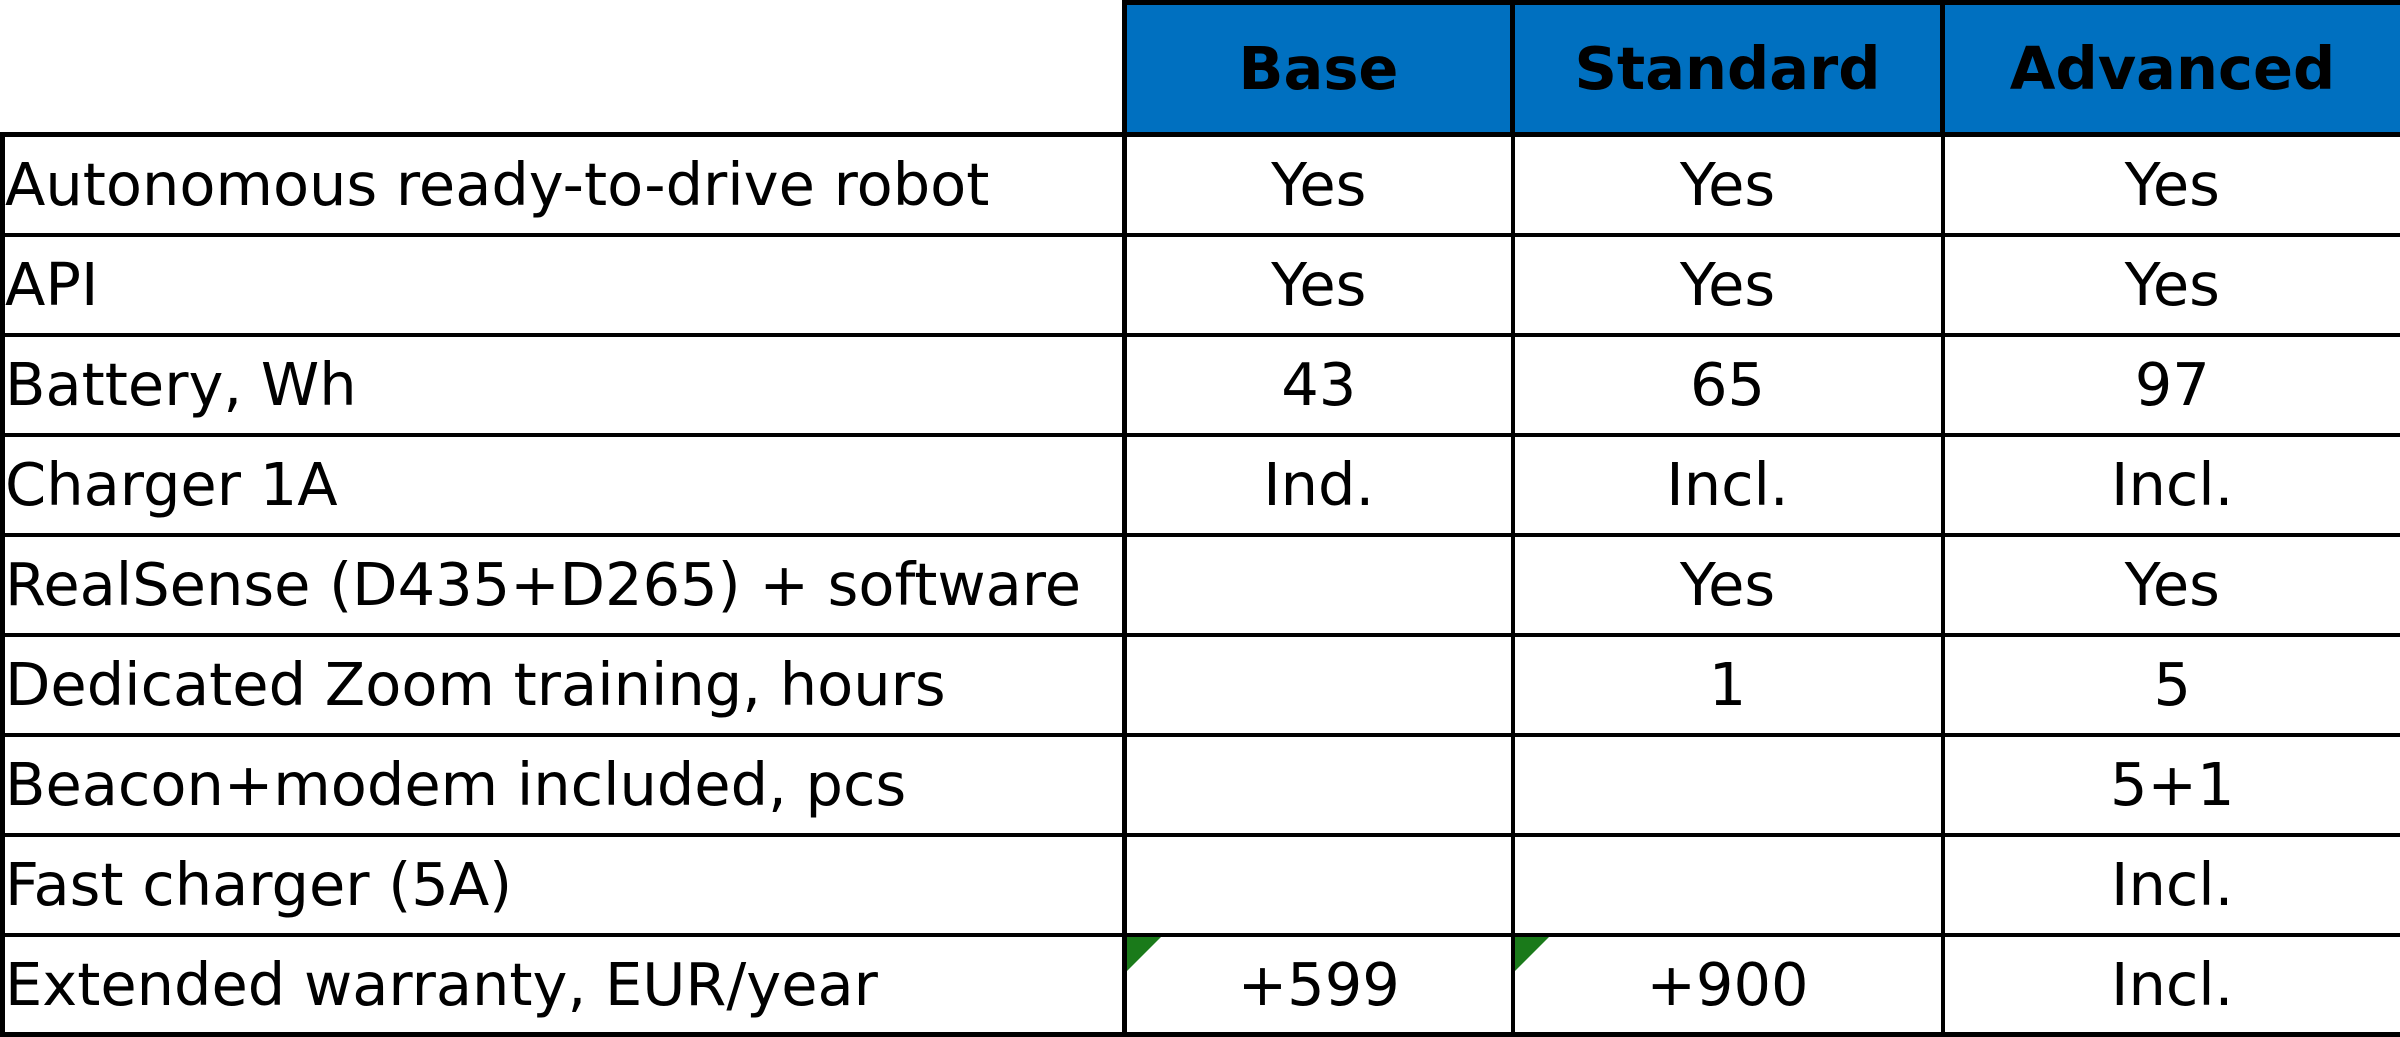  I want to click on cell-standard-with-comment: +900, so click(1728, 985).